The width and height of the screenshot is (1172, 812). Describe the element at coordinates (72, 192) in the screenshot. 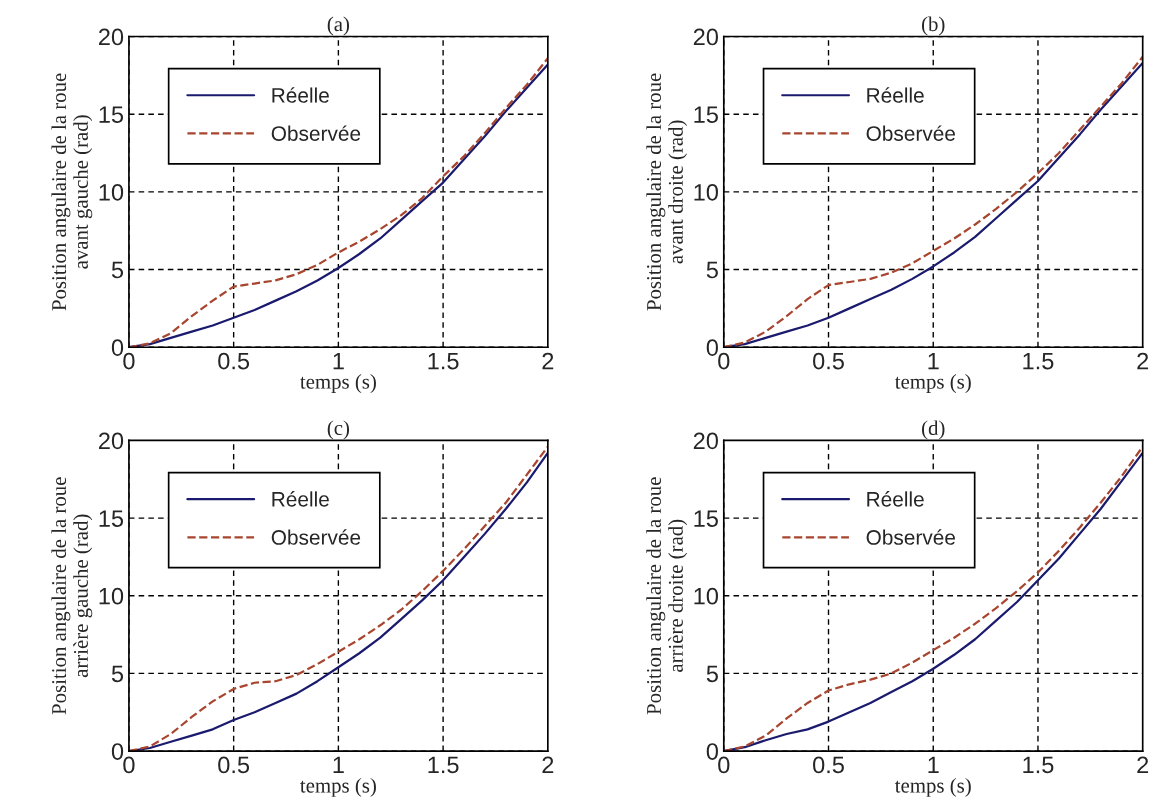

I see `y-axis-title: Position angulaire de la roue avant gauche (rad)` at that location.